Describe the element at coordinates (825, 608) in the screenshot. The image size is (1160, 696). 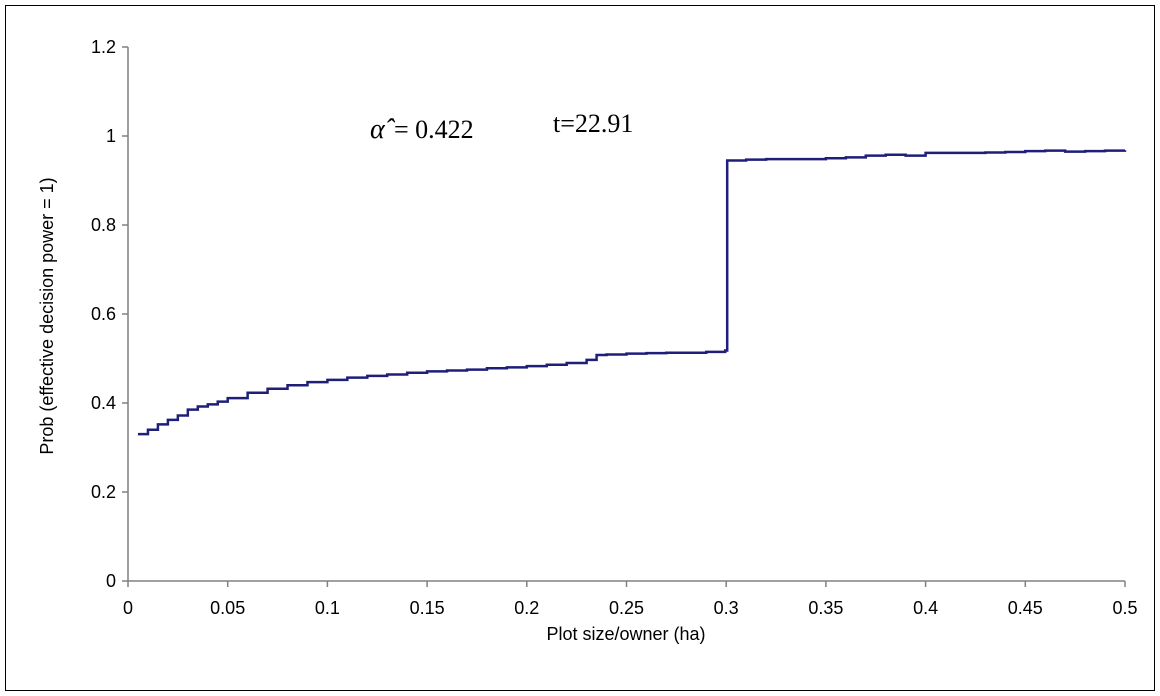
I see `x-tick-label: 0.35` at that location.